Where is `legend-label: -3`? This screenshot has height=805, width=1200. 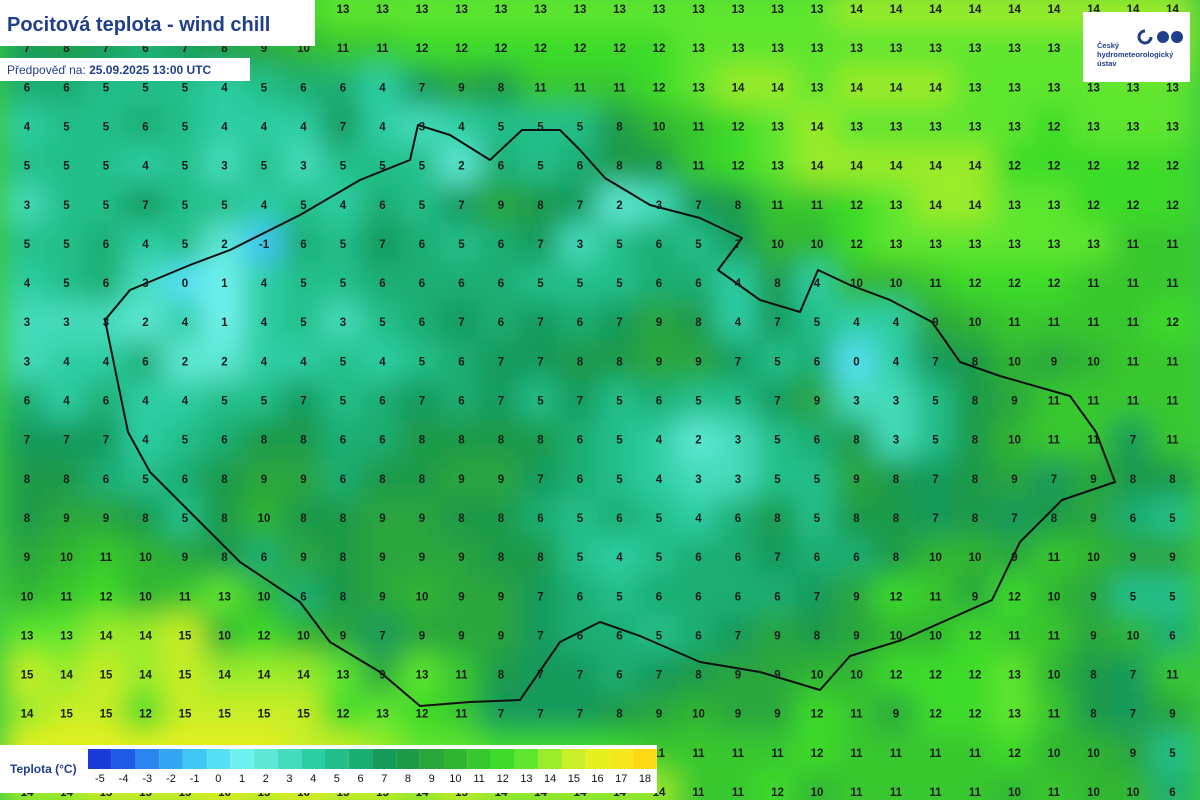 legend-label: -3 is located at coordinates (147, 779).